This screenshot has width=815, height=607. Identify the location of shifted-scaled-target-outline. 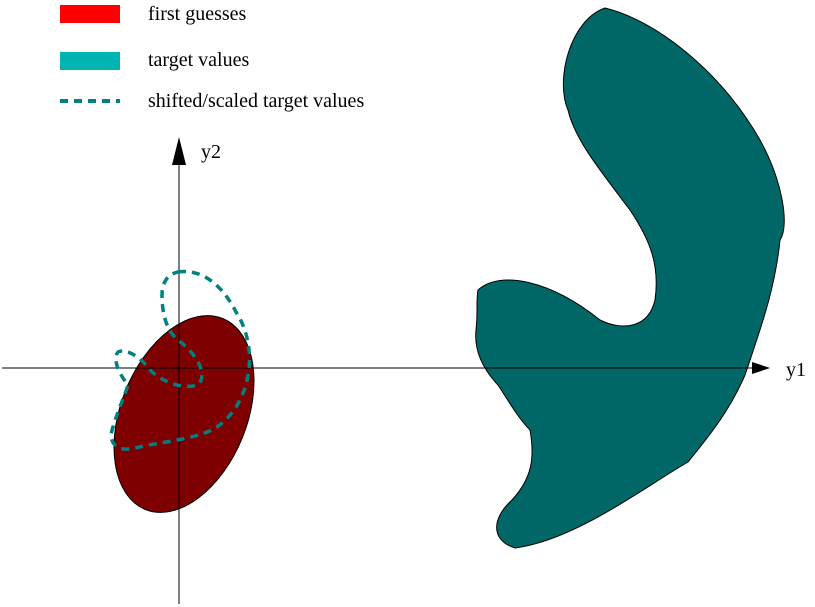
(180, 360).